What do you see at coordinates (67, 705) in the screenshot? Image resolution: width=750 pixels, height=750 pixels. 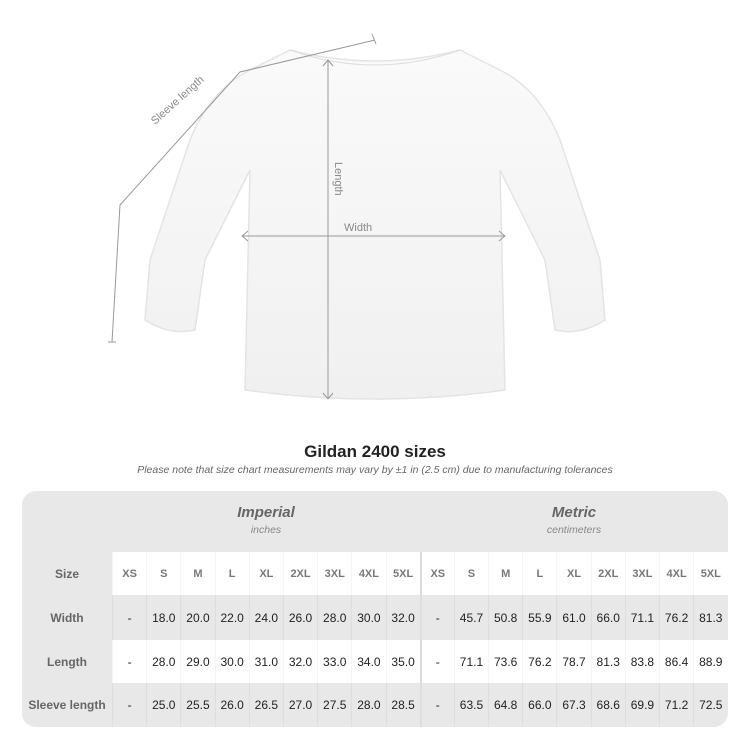 I see `row-label: Sleeve length` at bounding box center [67, 705].